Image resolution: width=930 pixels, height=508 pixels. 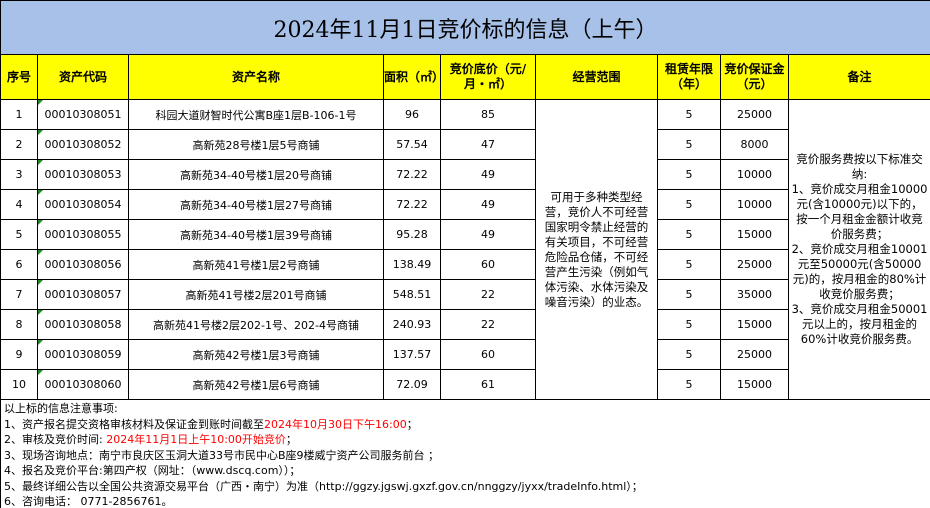 I want to click on cell-no: 10, so click(x=19, y=384).